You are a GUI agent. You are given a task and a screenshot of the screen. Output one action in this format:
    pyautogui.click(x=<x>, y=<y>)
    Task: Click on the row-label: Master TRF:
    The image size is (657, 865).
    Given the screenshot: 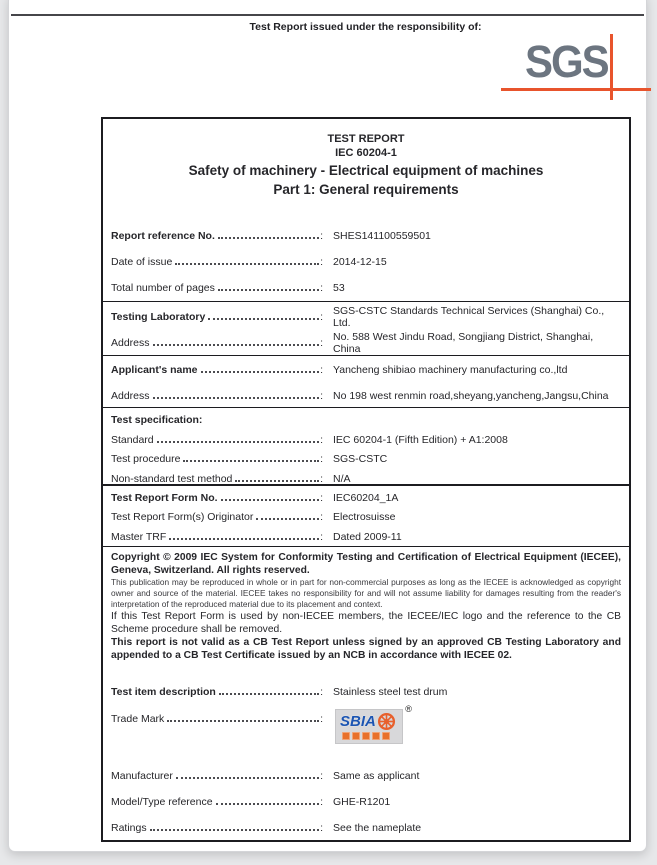 What is the action you would take?
    pyautogui.click(x=217, y=537)
    